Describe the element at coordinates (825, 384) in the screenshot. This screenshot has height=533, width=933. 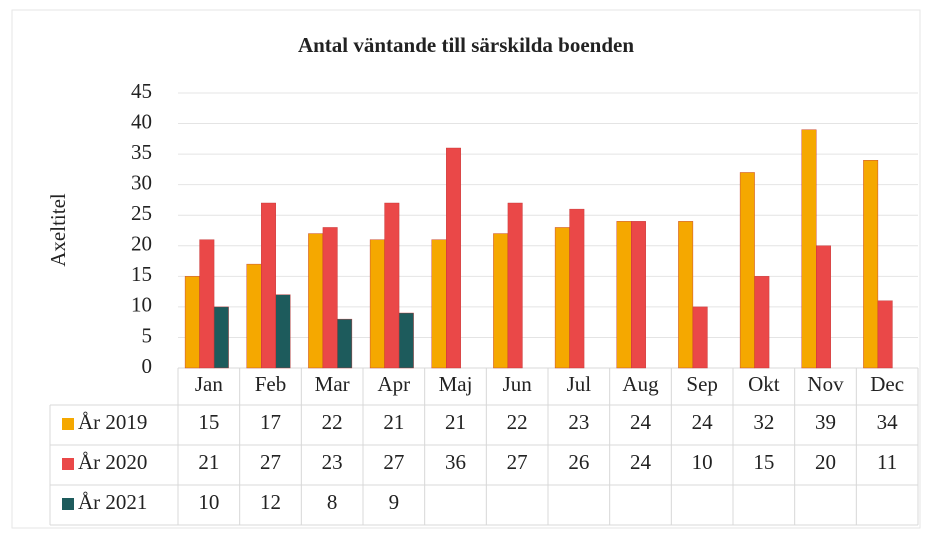
I see `x-tick-label: Nov` at that location.